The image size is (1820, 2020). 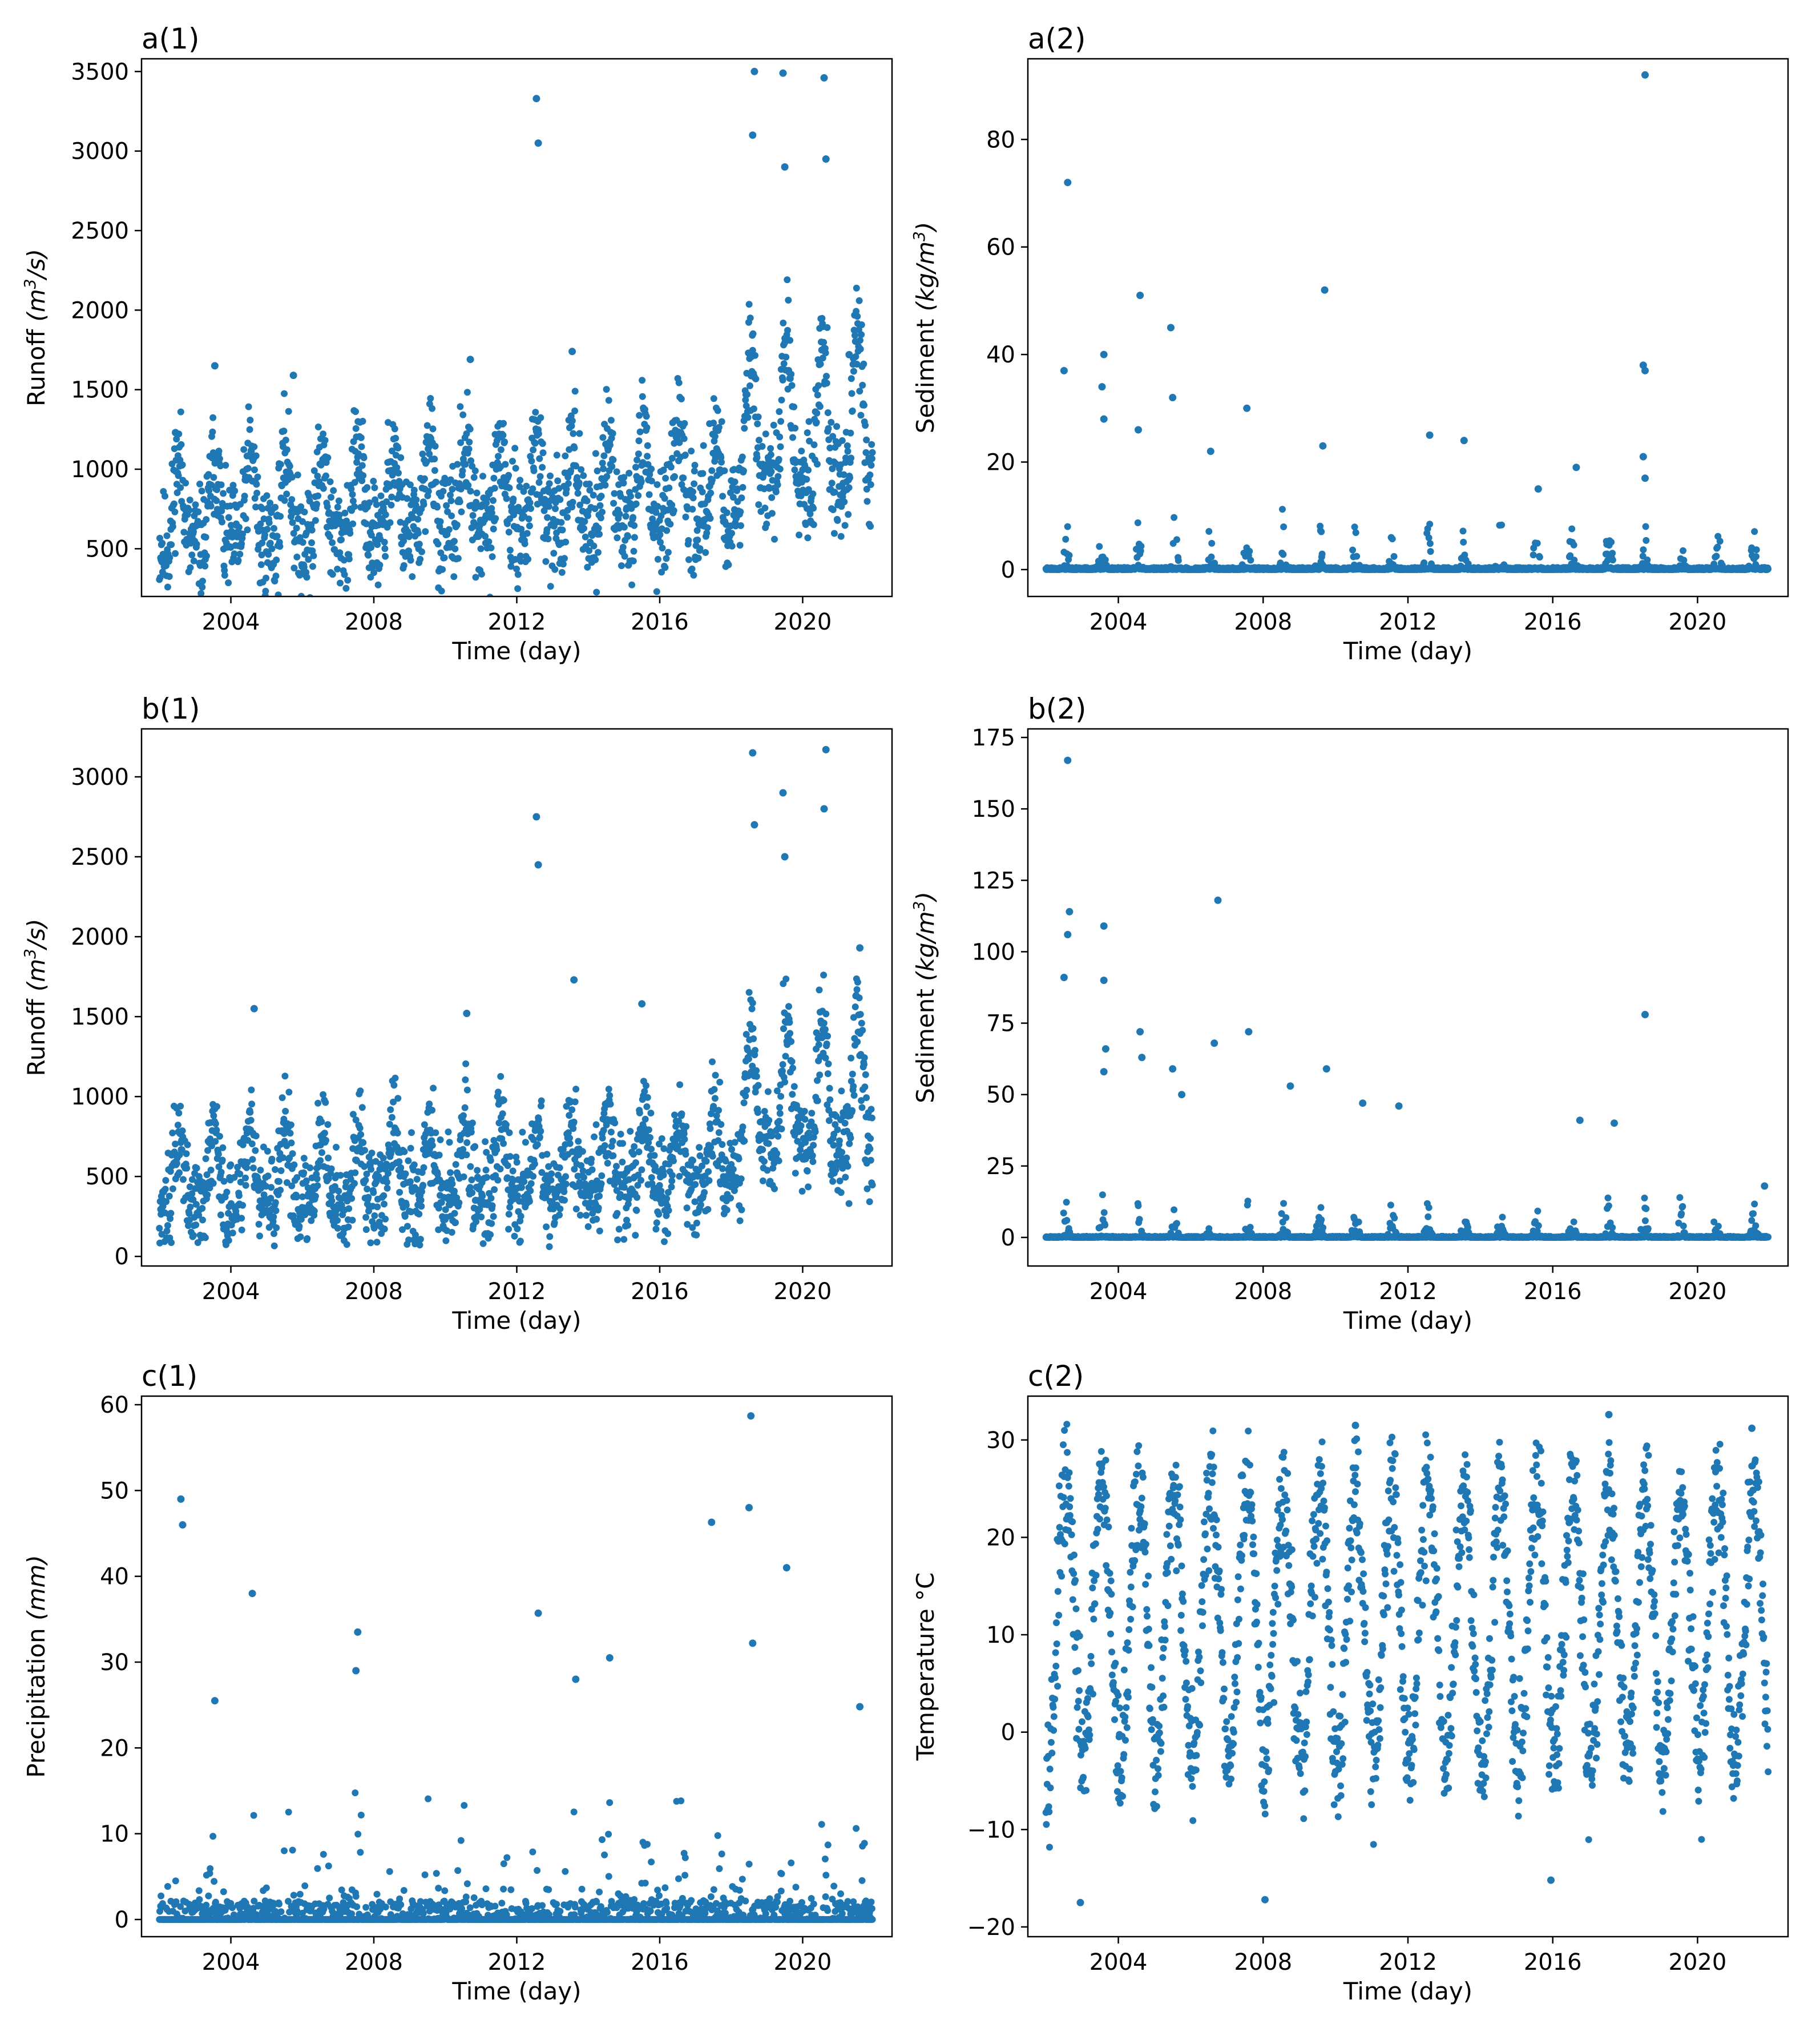 What do you see at coordinates (35, 327) in the screenshot?
I see `y-axis-label-a1: Runoff (m3/s)` at bounding box center [35, 327].